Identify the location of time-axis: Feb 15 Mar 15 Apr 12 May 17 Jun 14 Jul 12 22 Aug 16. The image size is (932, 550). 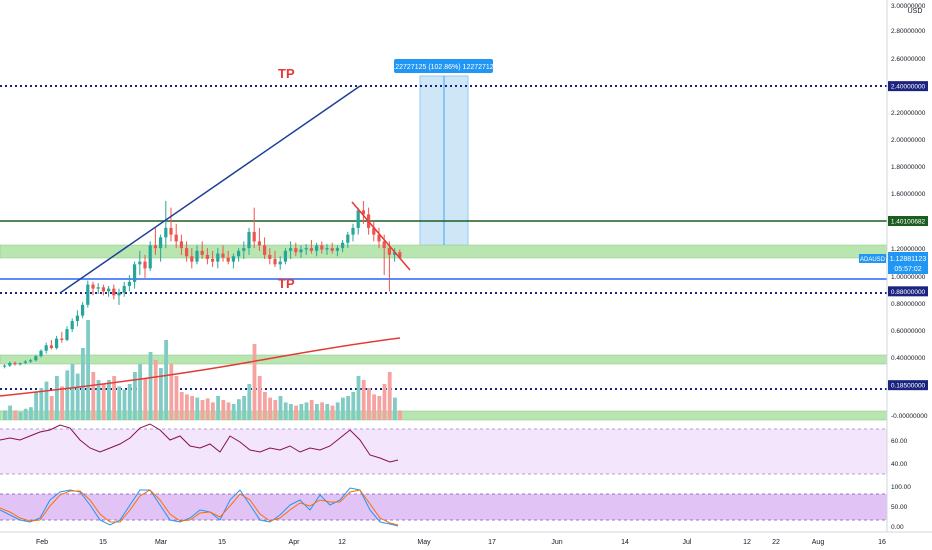
(466, 538).